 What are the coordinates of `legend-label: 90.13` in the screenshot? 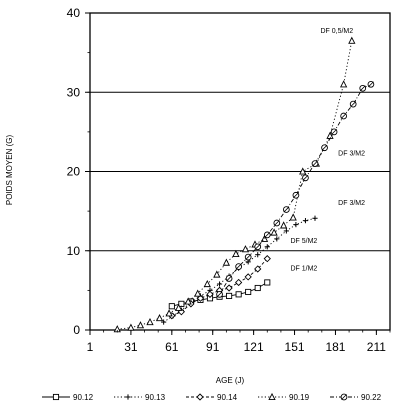 It's located at (155, 397).